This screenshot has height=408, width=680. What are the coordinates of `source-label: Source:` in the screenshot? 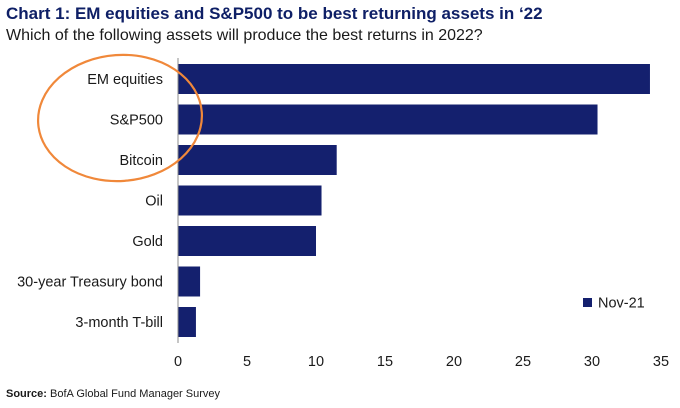 It's located at (26, 394).